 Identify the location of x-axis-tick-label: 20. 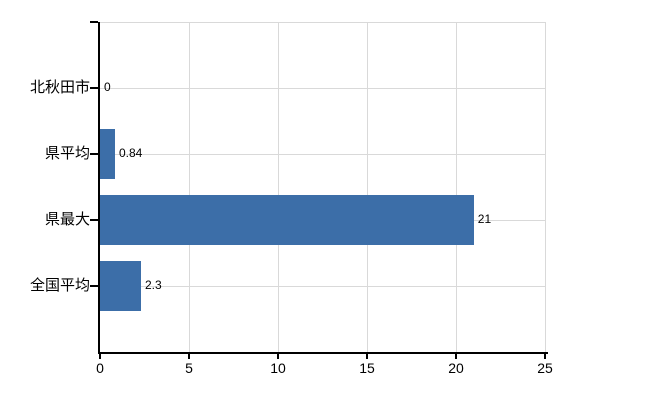
(456, 368).